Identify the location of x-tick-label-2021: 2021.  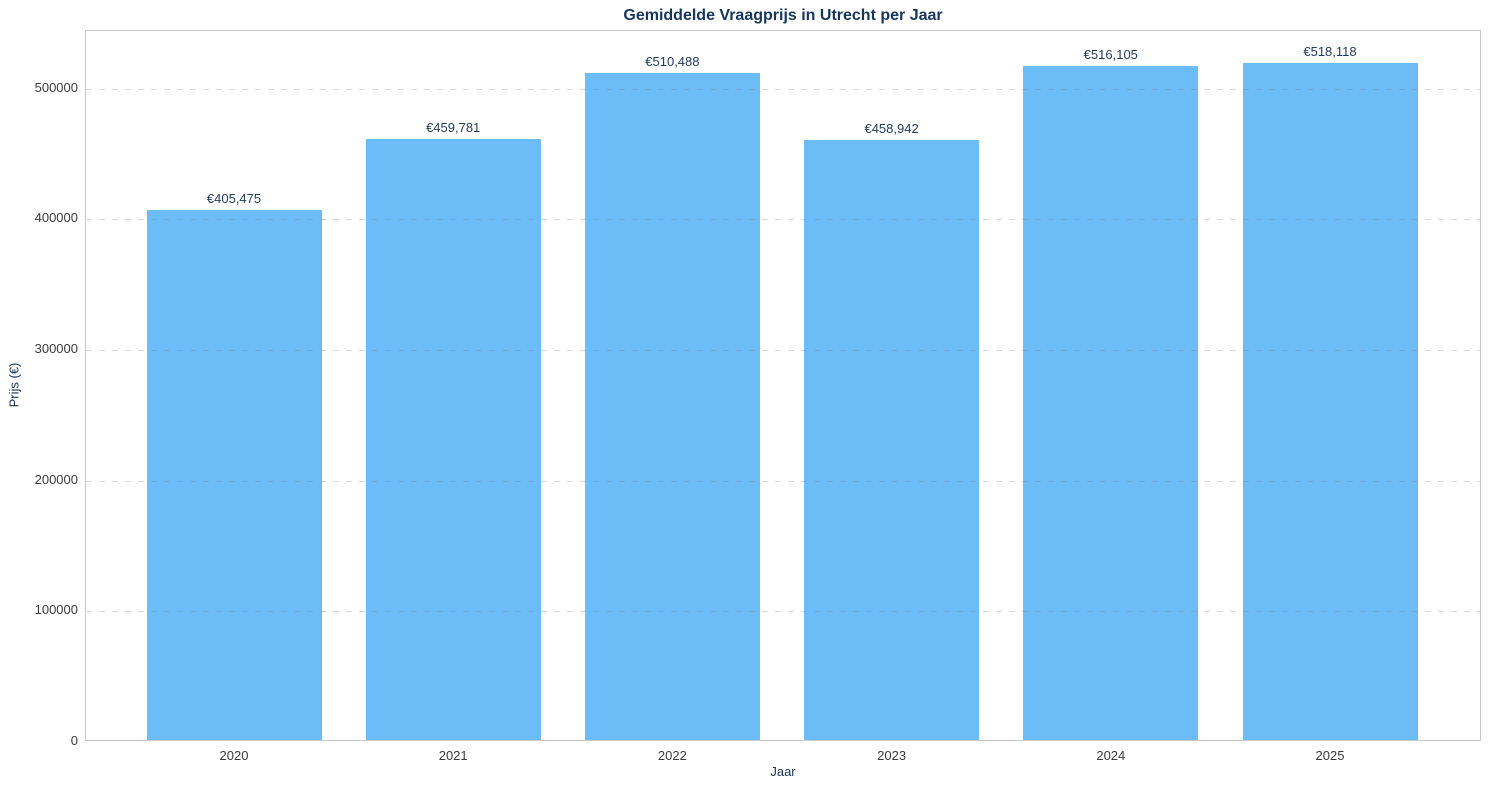
(453, 755).